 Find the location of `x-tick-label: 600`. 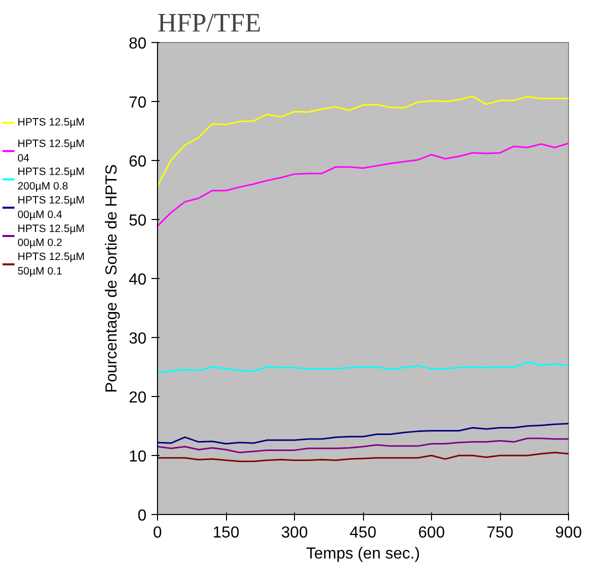

x-tick-label: 600 is located at coordinates (431, 533).